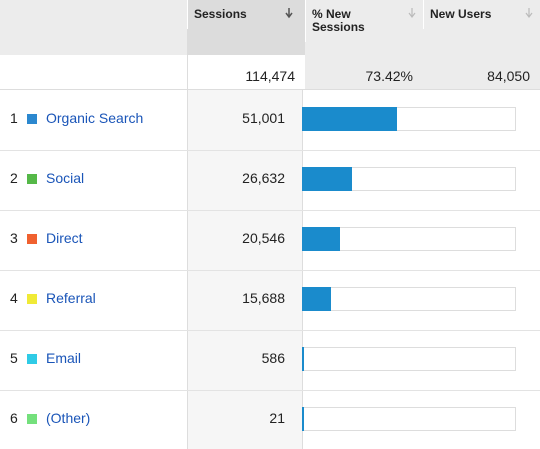  Describe the element at coordinates (354, 21) in the screenshot. I see `column-header: % New Sessions` at that location.